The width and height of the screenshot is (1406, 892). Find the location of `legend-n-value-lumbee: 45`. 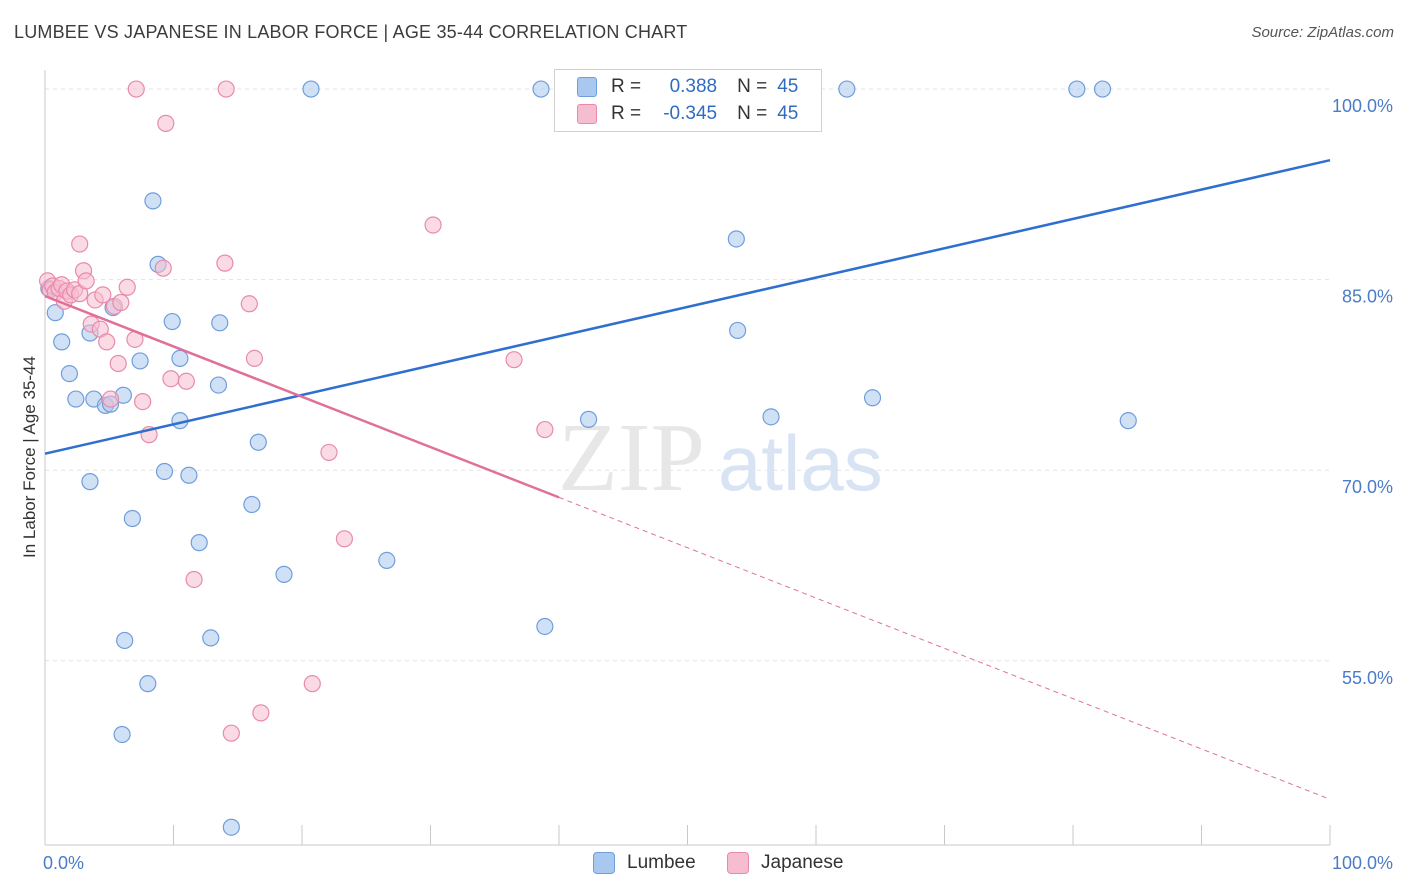

legend-n-value-lumbee: 45 is located at coordinates (788, 86).